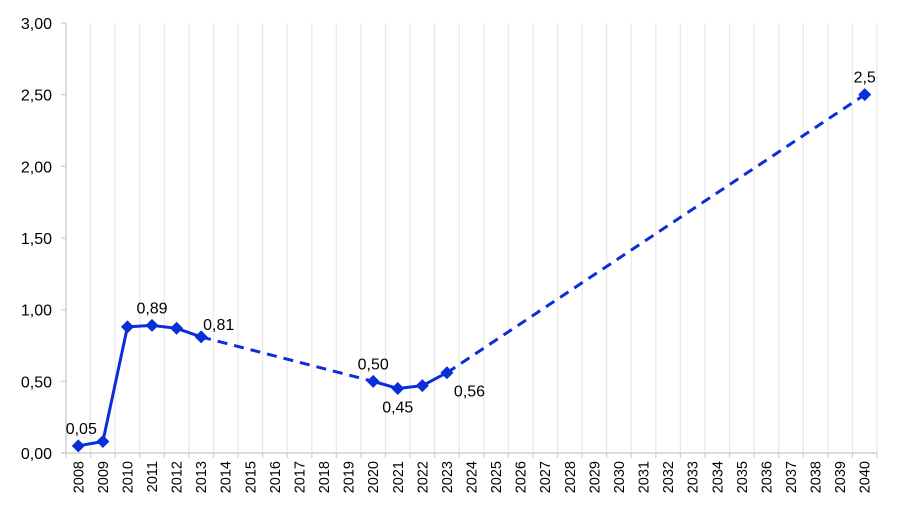 This screenshot has height=530, width=900. I want to click on x-tick-label: 2030, so click(620, 477).